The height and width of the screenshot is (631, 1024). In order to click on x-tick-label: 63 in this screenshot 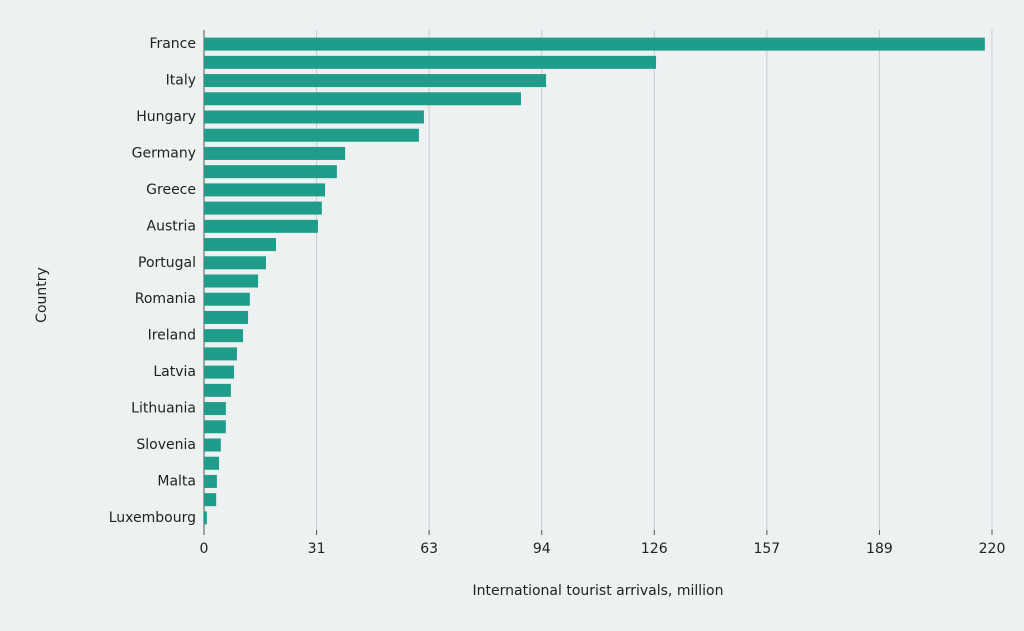, I will do `click(429, 549)`.